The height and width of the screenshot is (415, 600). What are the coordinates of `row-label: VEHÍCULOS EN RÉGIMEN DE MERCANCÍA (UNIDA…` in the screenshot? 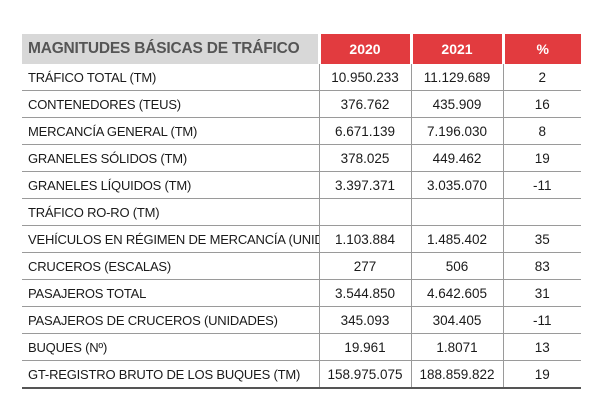 It's located at (170, 239).